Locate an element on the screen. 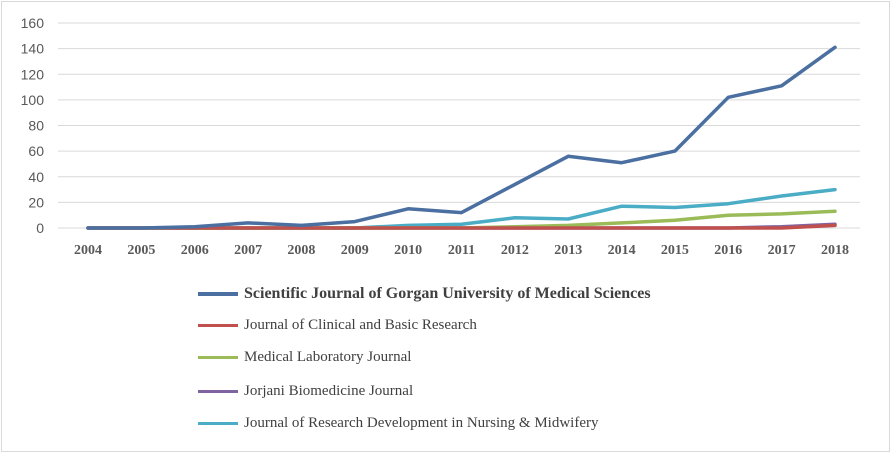 Image resolution: width=893 pixels, height=455 pixels. y-tick-label: 140 is located at coordinates (33, 49).